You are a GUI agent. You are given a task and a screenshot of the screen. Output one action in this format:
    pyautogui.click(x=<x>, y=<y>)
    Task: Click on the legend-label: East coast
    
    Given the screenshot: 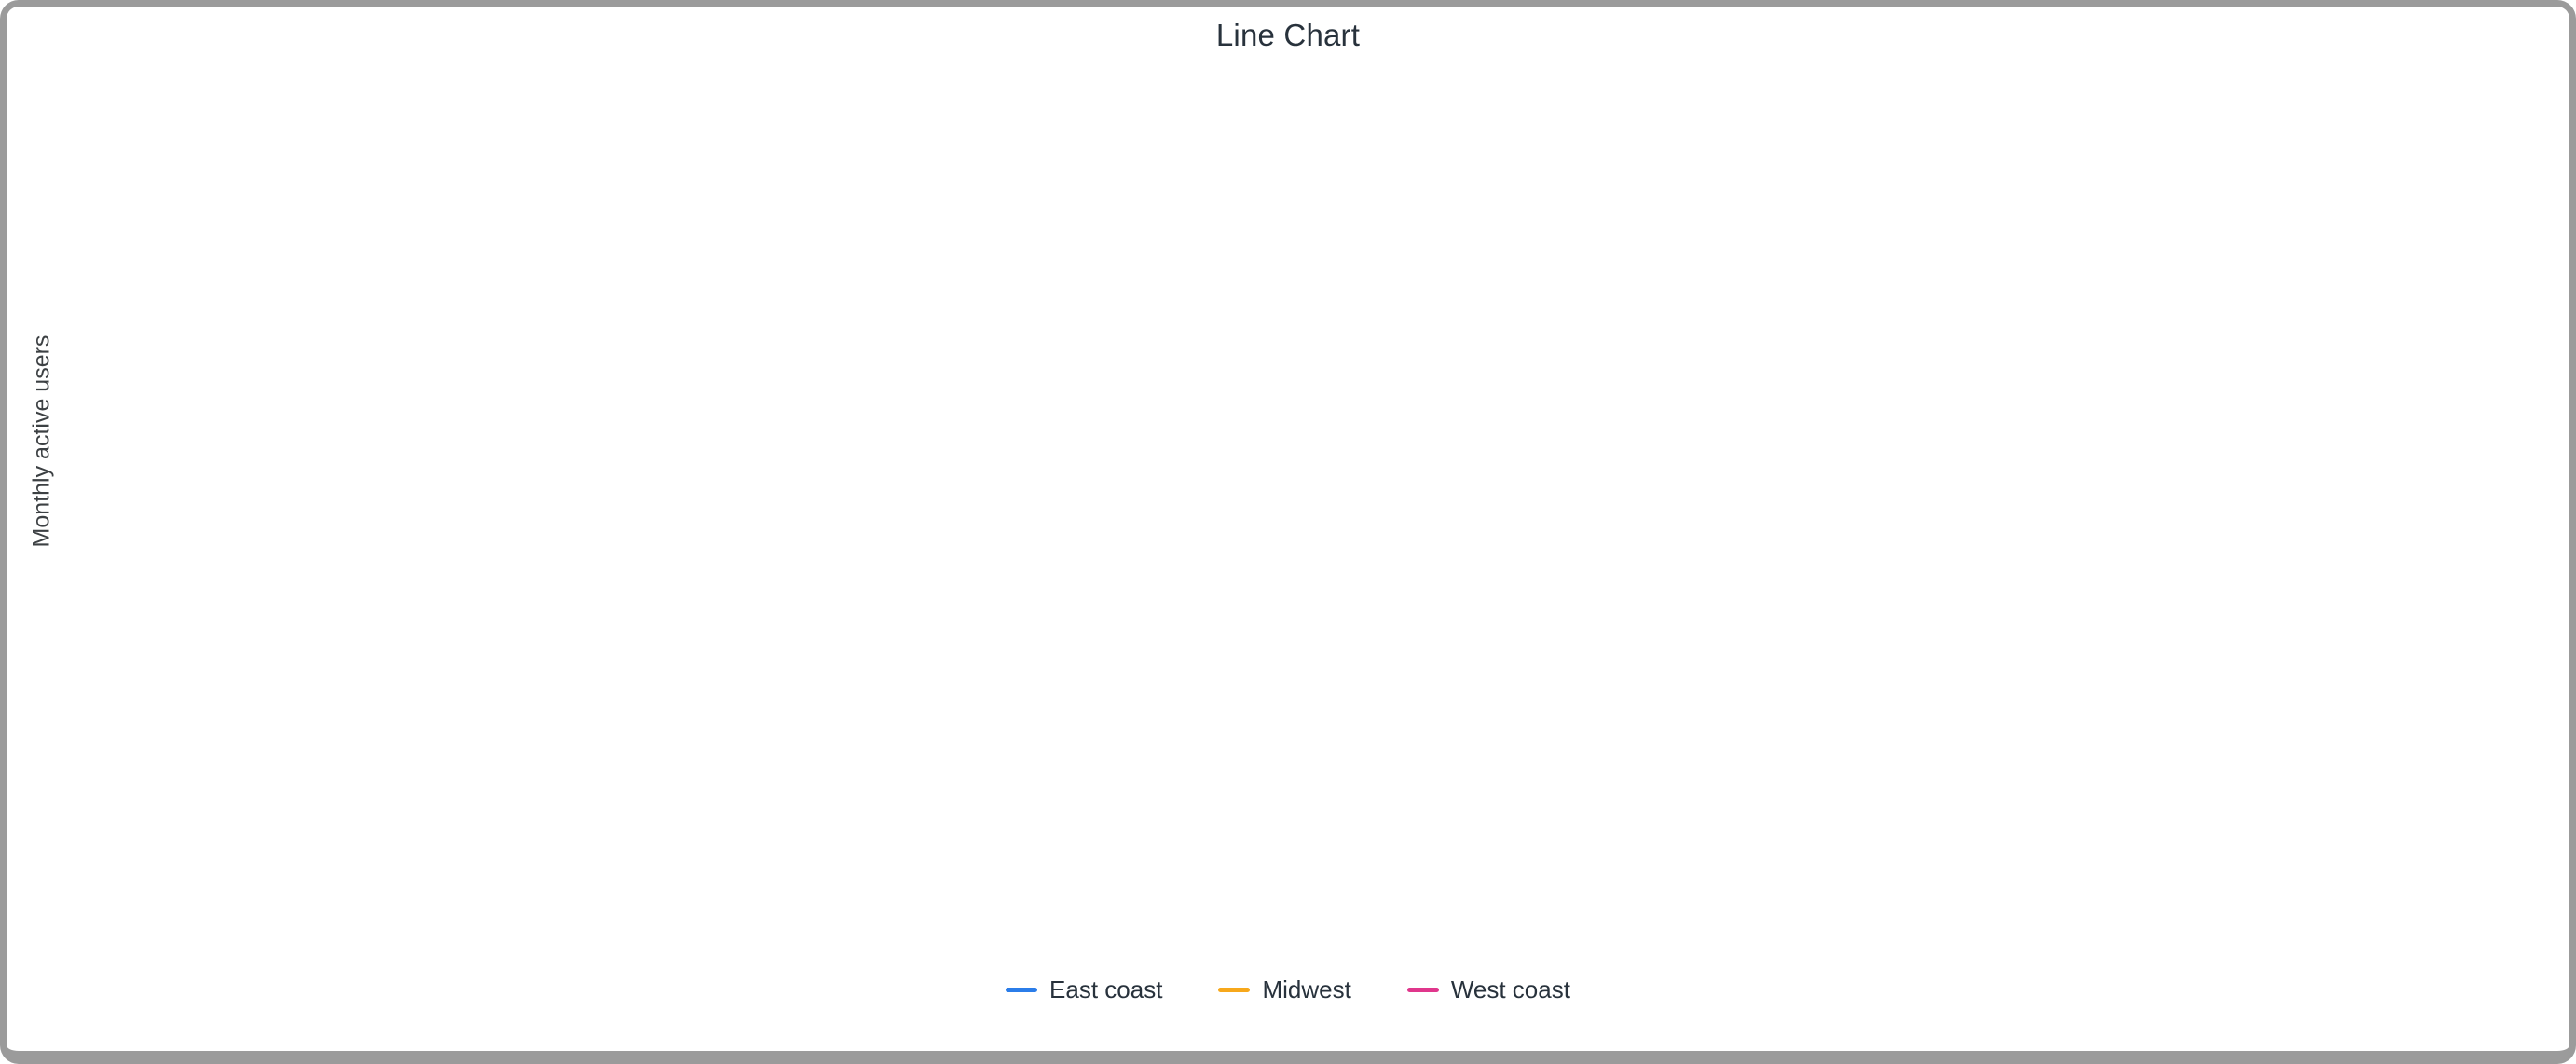 What is the action you would take?
    pyautogui.click(x=1106, y=989)
    